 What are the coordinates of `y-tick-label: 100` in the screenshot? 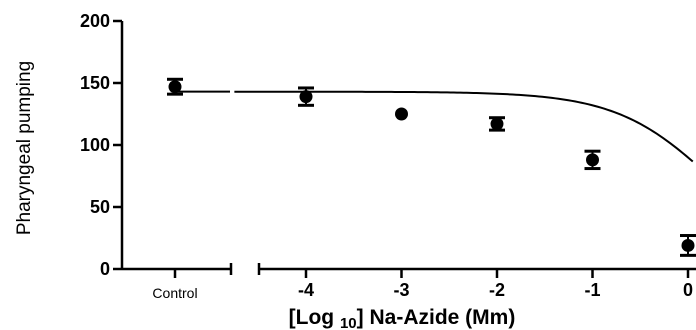 It's located at (95, 145).